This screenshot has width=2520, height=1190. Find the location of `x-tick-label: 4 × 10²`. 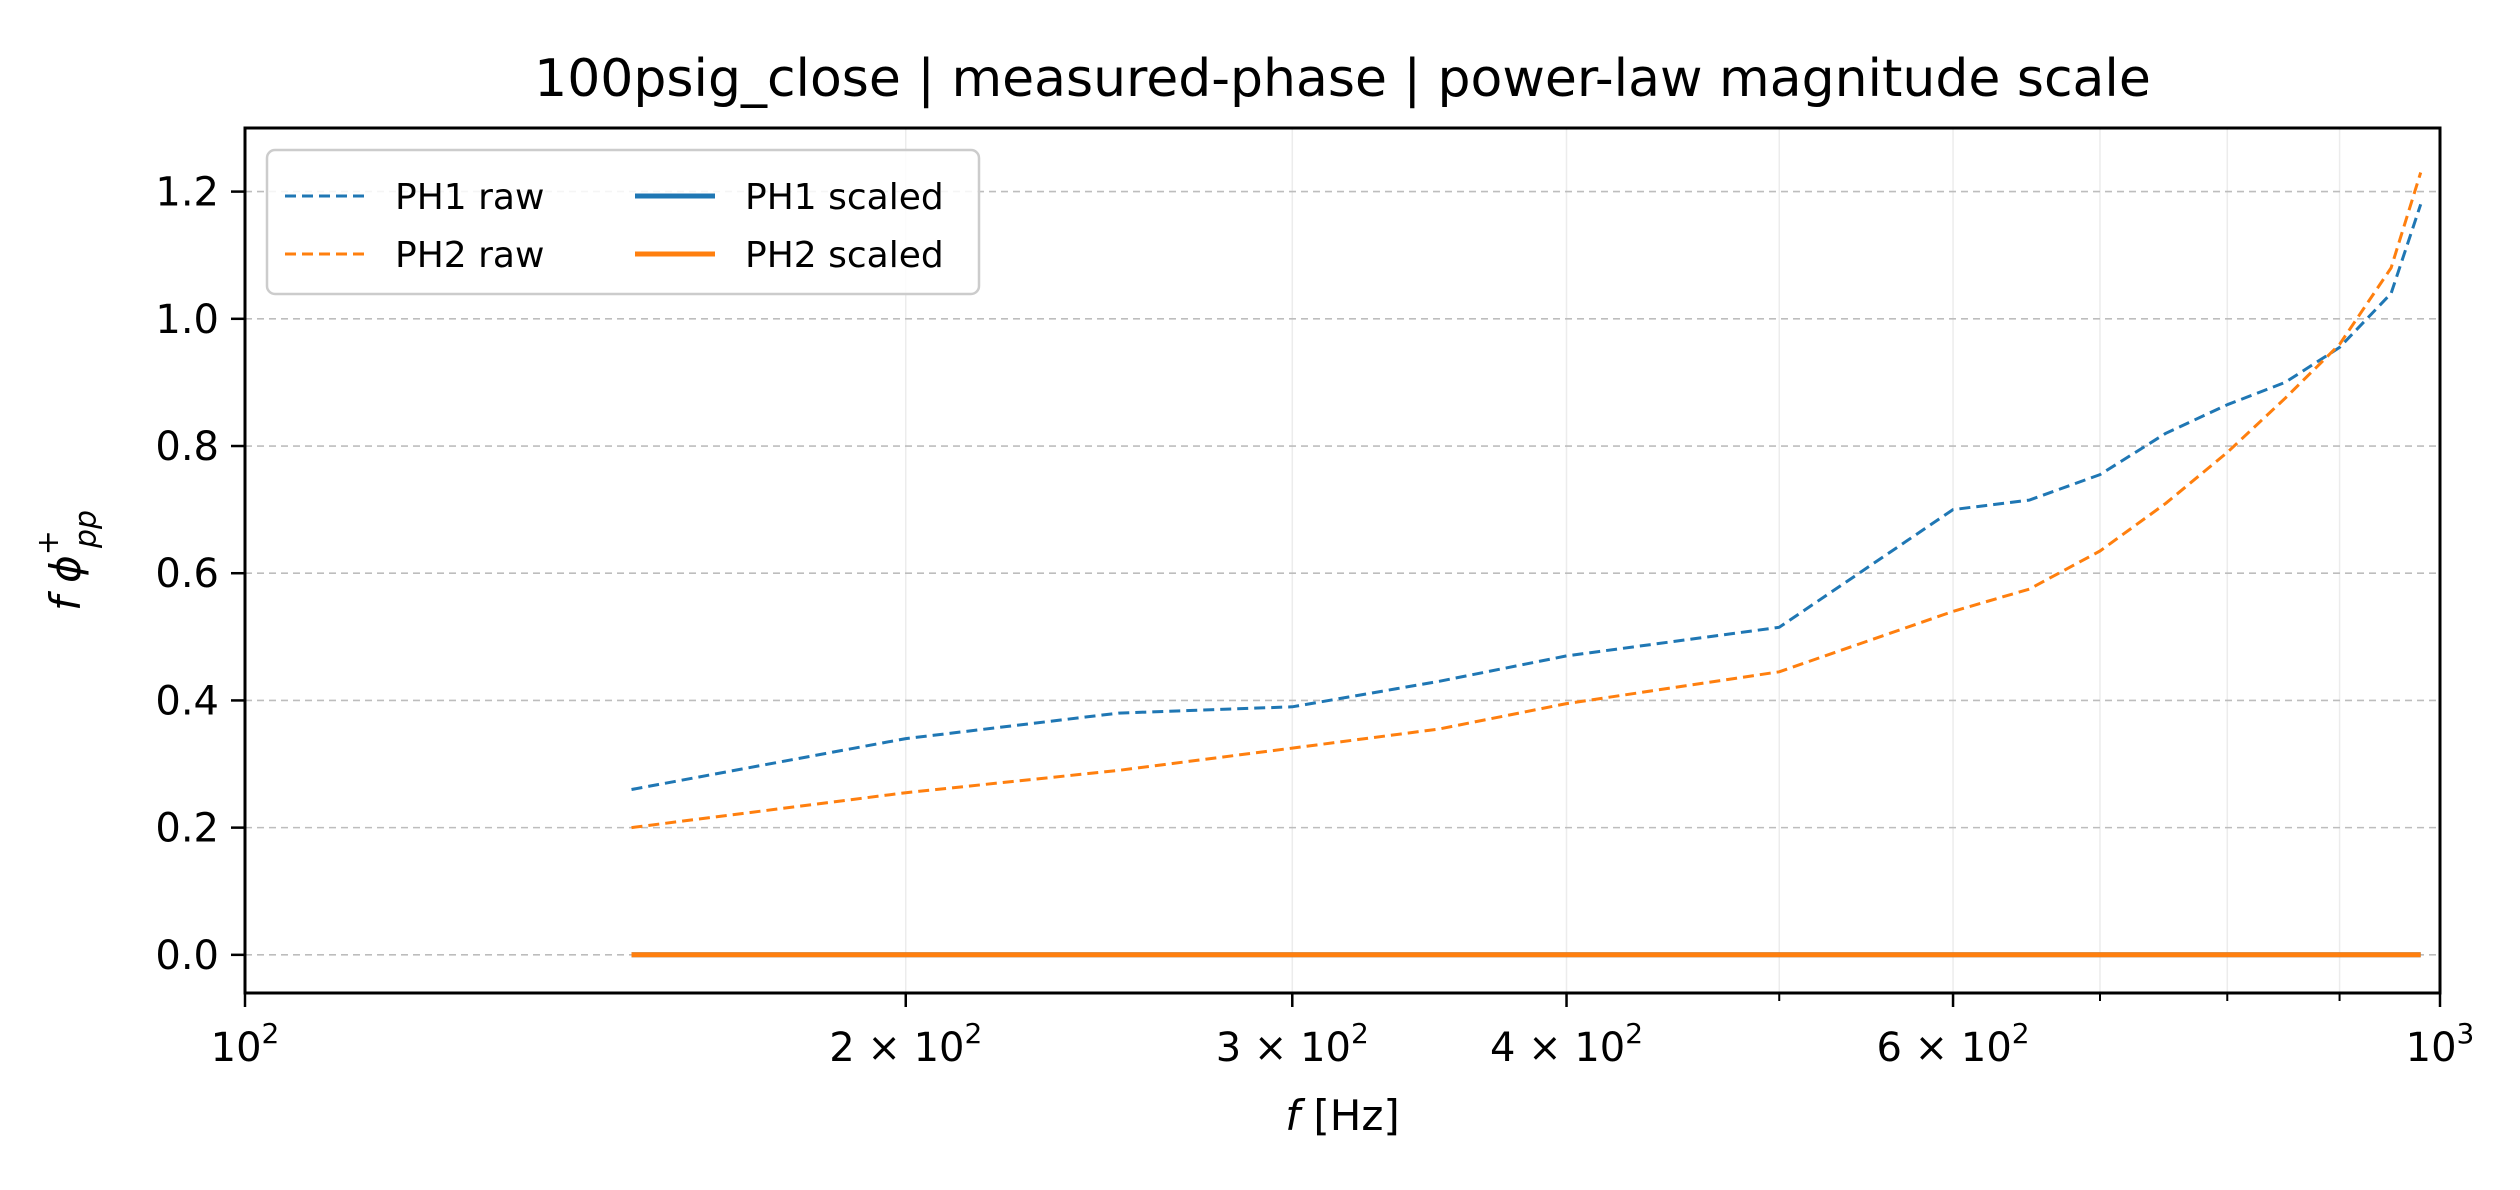

x-tick-label: 4 × 10² is located at coordinates (1566, 1044).